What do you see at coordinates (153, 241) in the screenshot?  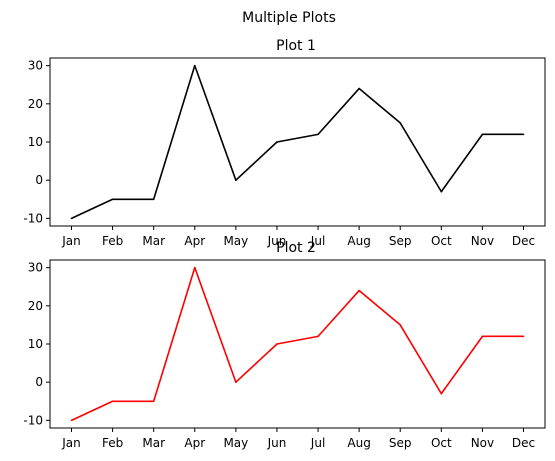 I see `plot-1-xtick-label: Mar` at bounding box center [153, 241].